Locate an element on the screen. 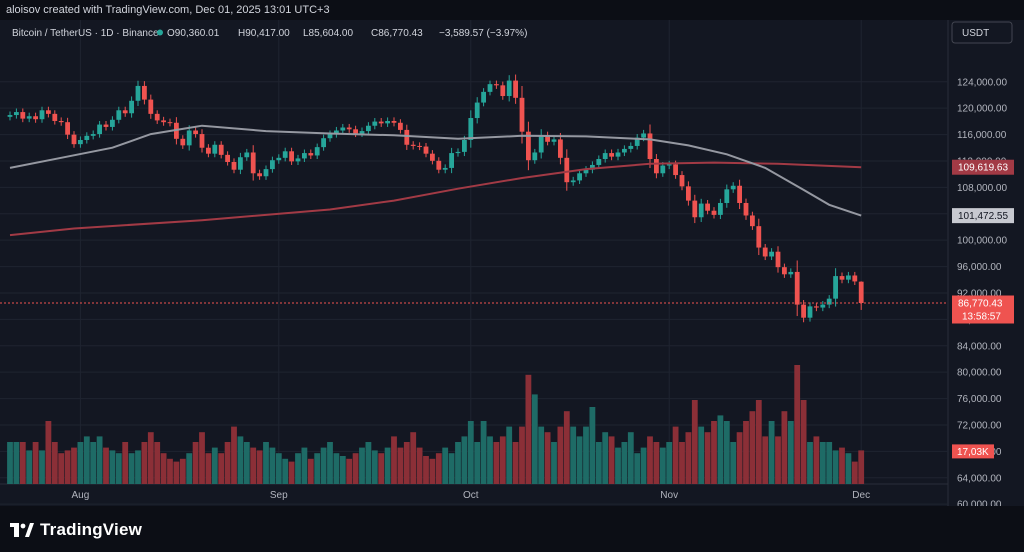 Image resolution: width=1024 pixels, height=552 pixels. currency-button: USDT is located at coordinates (982, 32).